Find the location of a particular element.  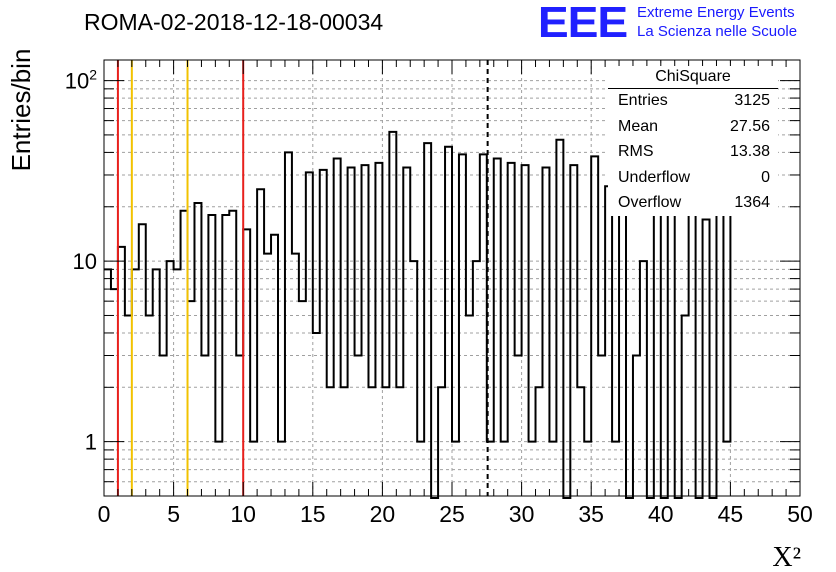

stats-value: 0 is located at coordinates (765, 177).